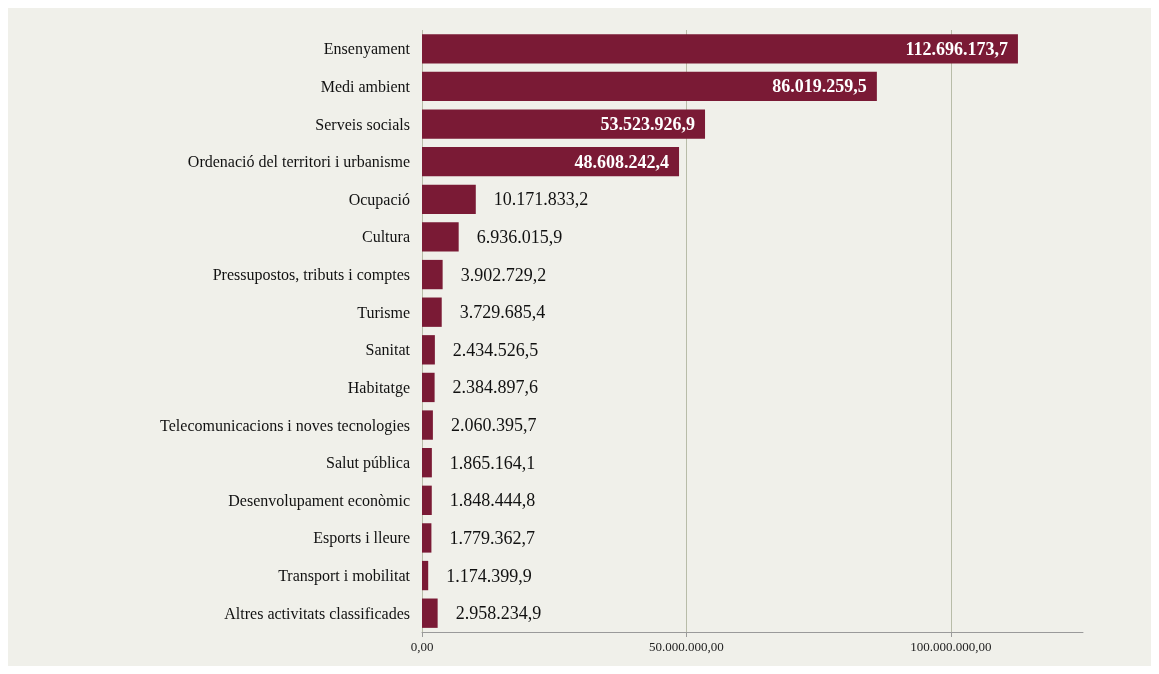  What do you see at coordinates (503, 274) in the screenshot?
I see `data-label: 3.902.729,2` at bounding box center [503, 274].